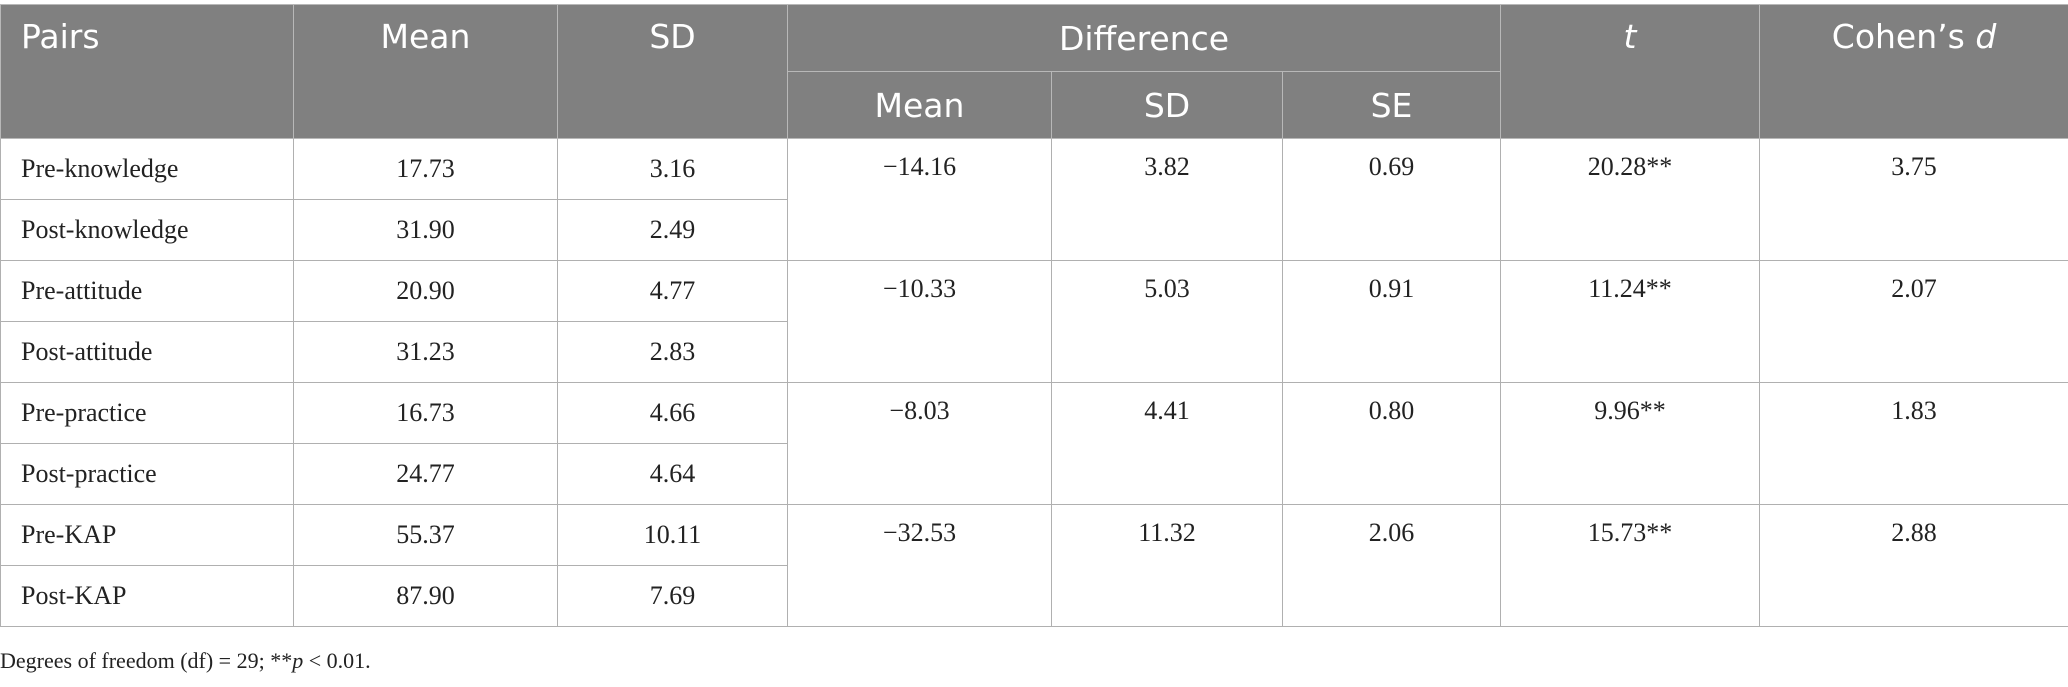  Describe the element at coordinates (1913, 565) in the screenshot. I see `cohens-d-value: 2.88` at that location.